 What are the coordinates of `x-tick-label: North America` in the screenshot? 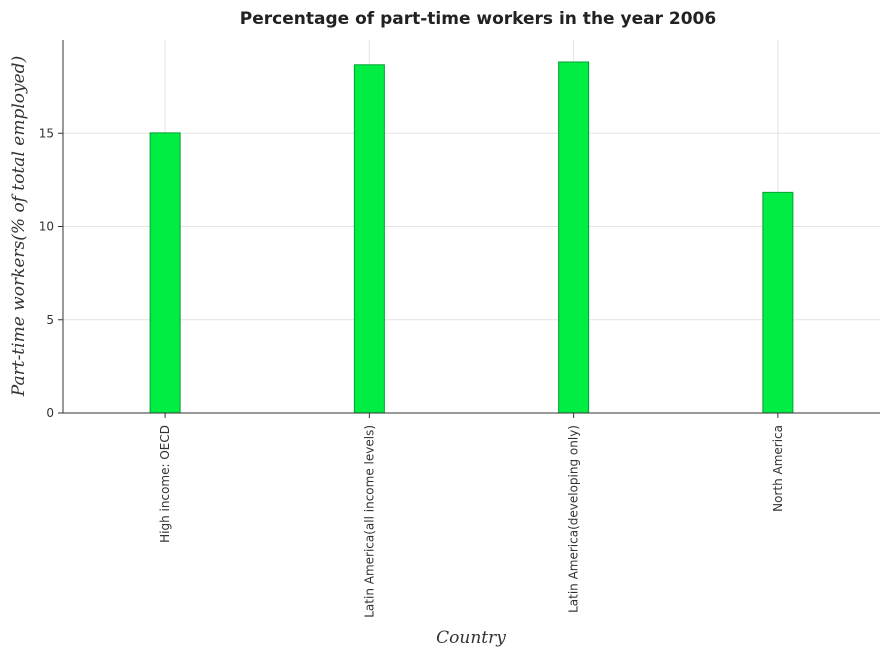 It's located at (778, 468).